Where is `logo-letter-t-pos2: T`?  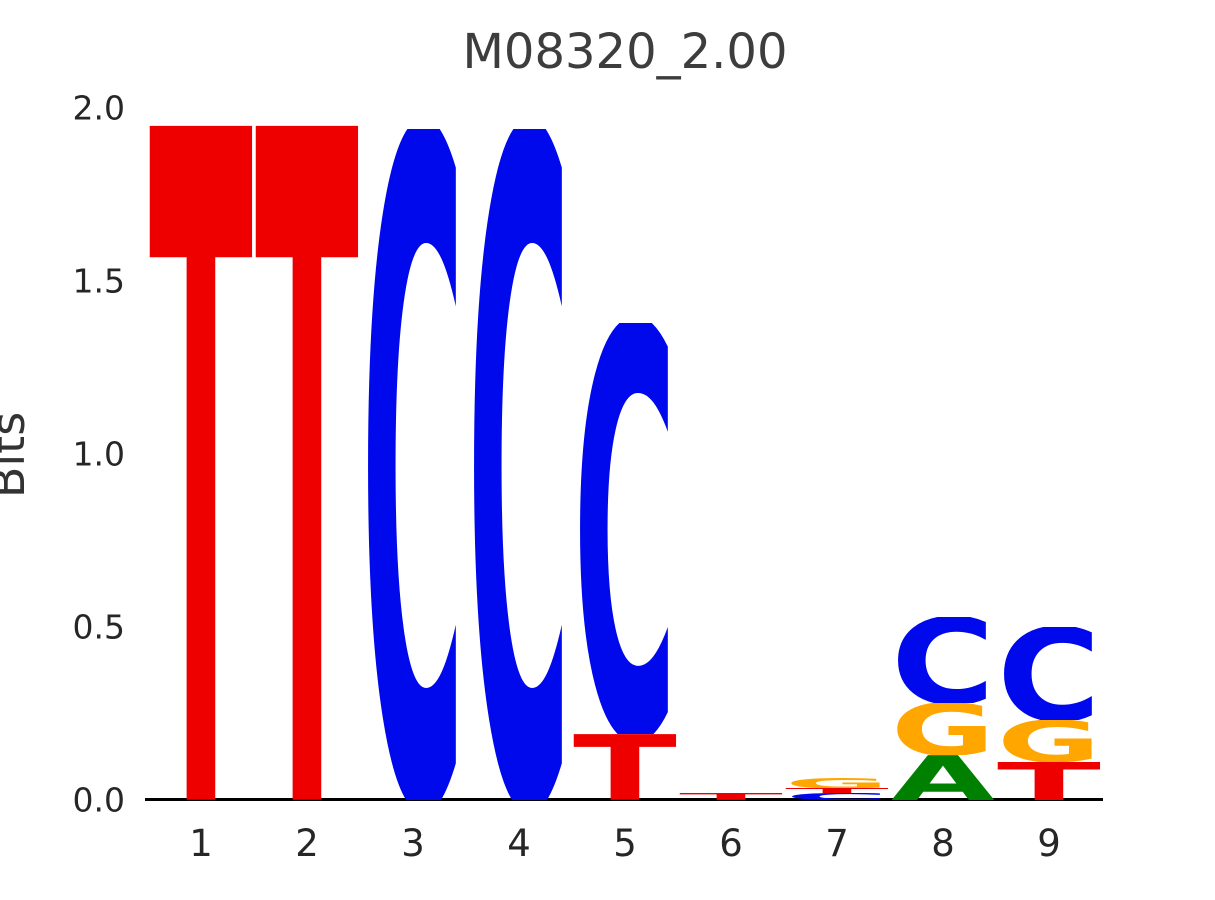 logo-letter-t-pos2: T is located at coordinates (307, 462).